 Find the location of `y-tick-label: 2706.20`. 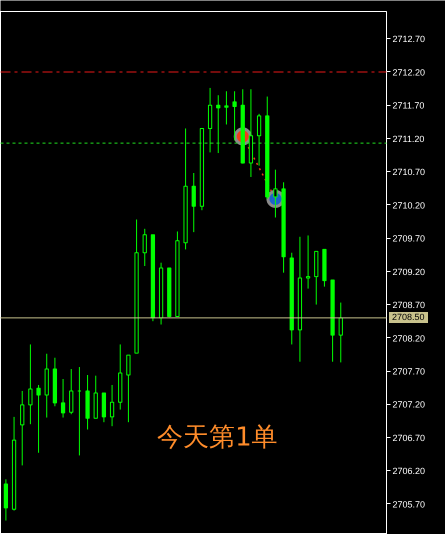

y-tick-label: 2706.20 is located at coordinates (409, 471).